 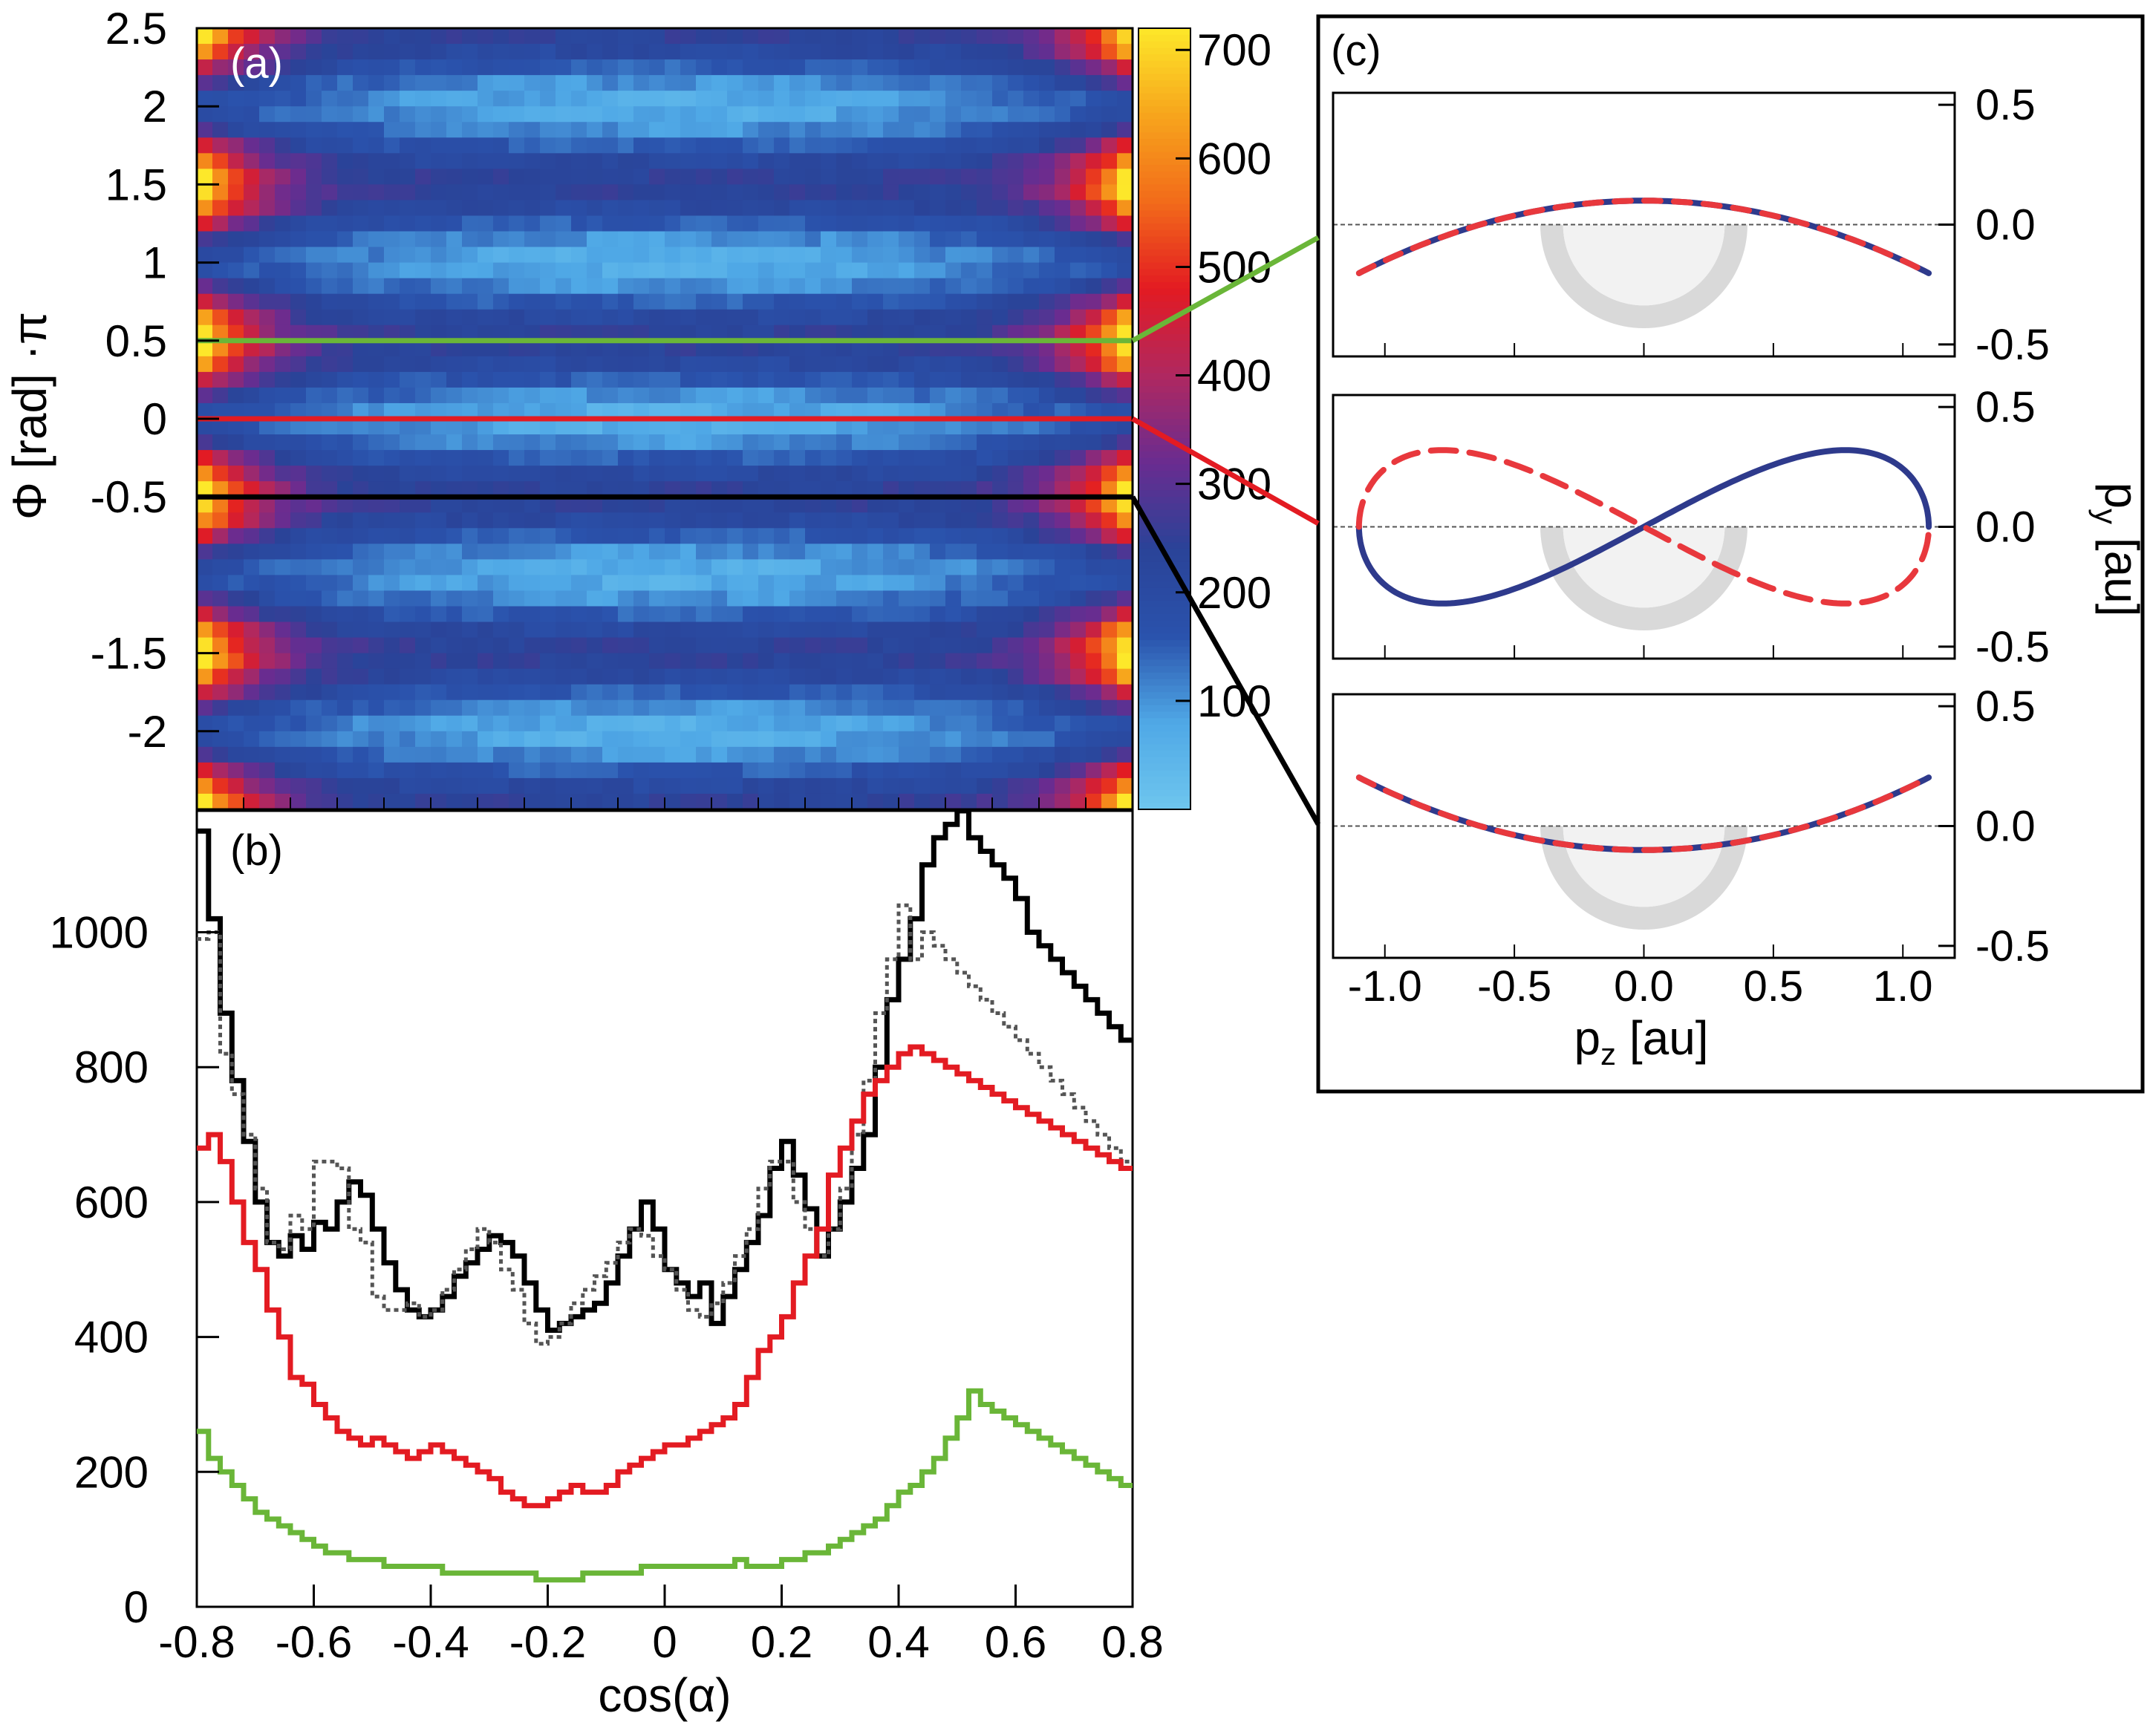 I want to click on histogram-x-tick-label: 0, so click(x=664, y=1642).